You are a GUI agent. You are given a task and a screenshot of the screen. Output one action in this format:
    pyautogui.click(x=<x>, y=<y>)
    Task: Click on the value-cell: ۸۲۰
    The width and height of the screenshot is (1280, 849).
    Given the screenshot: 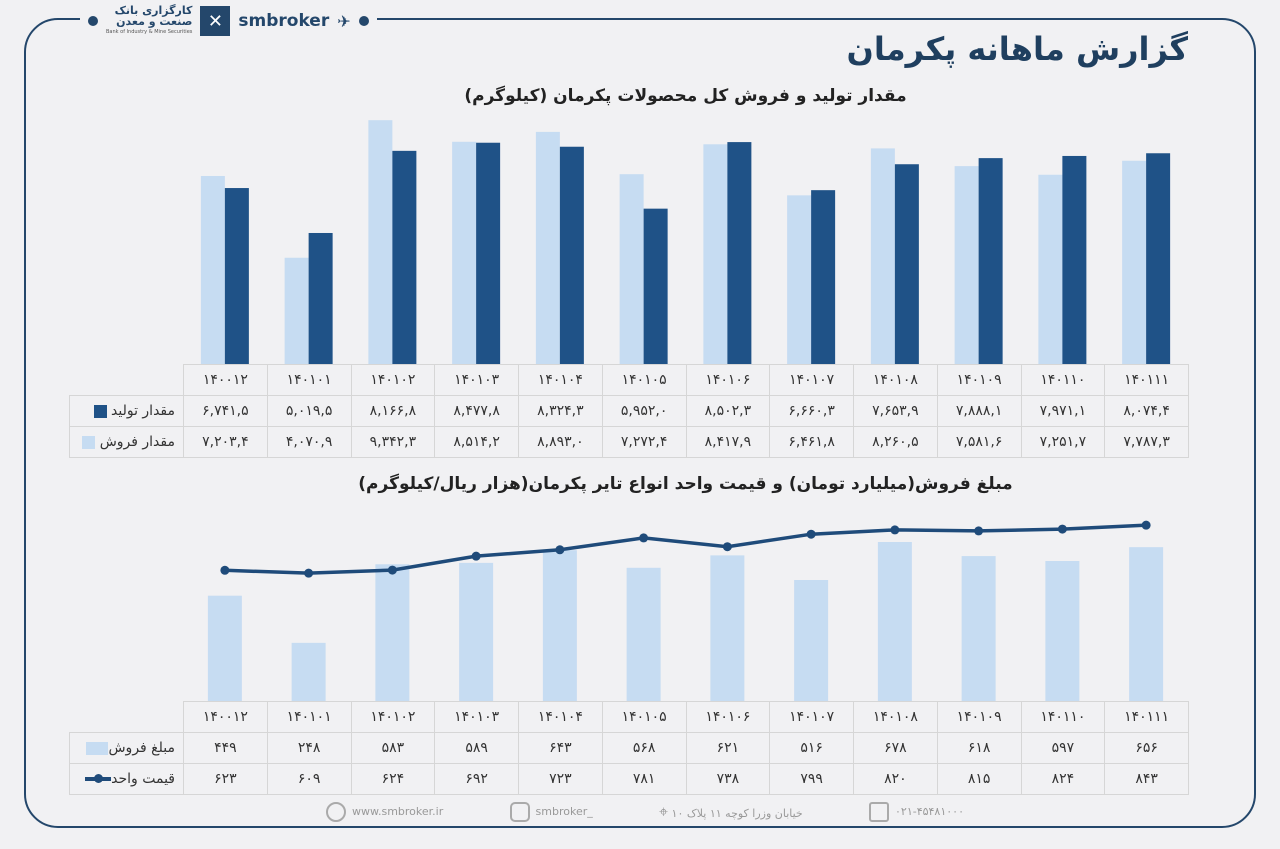 What is the action you would take?
    pyautogui.click(x=895, y=779)
    